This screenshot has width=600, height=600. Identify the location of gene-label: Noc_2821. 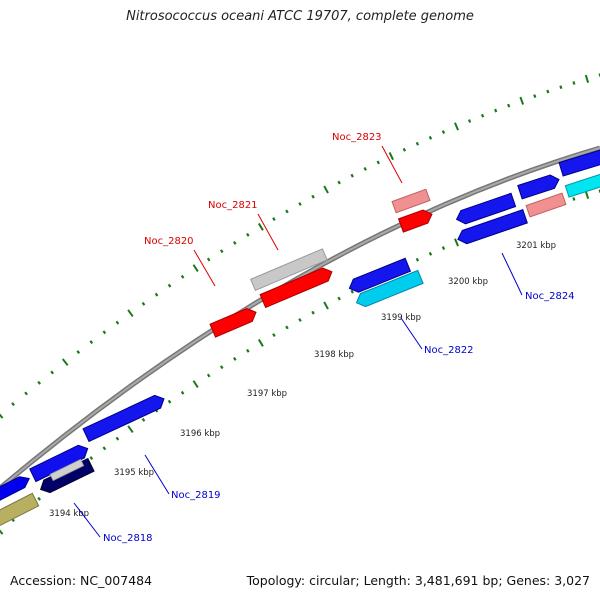
(233, 205).